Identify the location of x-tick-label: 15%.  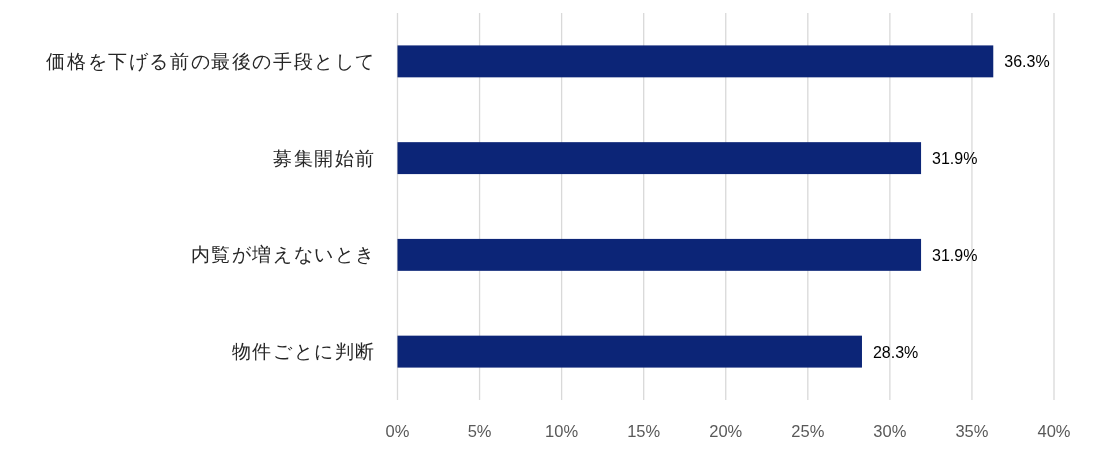
(644, 431).